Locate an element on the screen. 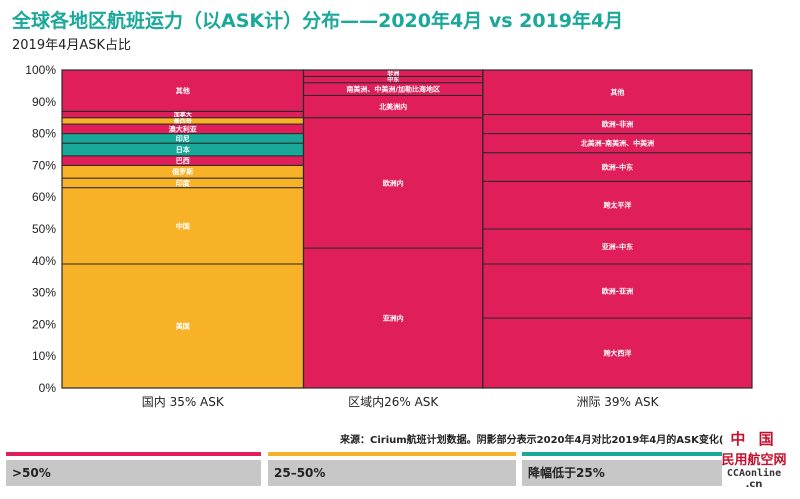  segment-label: 中国 is located at coordinates (183, 225).